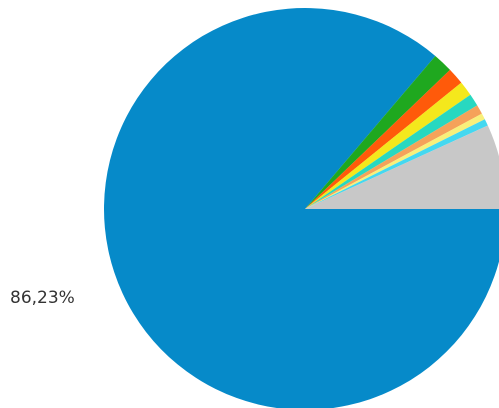 The height and width of the screenshot is (408, 499). I want to click on slice-label-main: 86,23%, so click(42, 298).